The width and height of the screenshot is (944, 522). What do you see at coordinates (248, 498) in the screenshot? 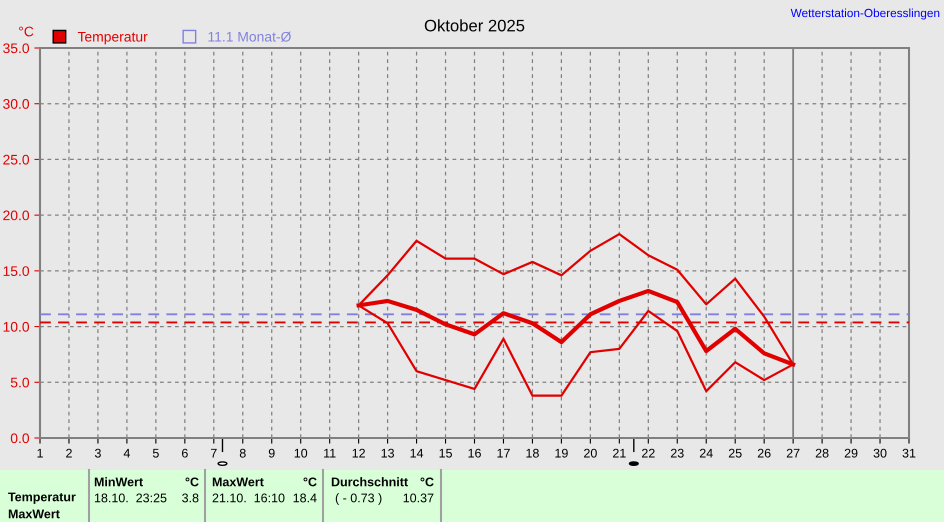
I see `text: 21.10. 16:10` at bounding box center [248, 498].